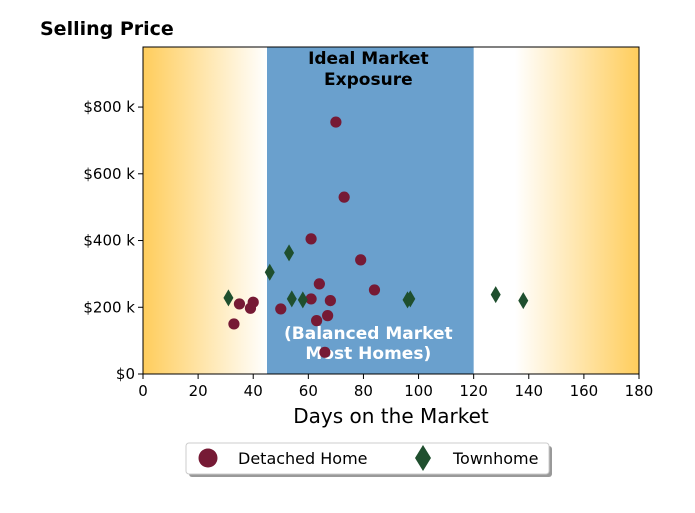 This screenshot has width=695, height=513. What do you see at coordinates (109, 307) in the screenshot?
I see `y-tick-label: $200 k` at bounding box center [109, 307].